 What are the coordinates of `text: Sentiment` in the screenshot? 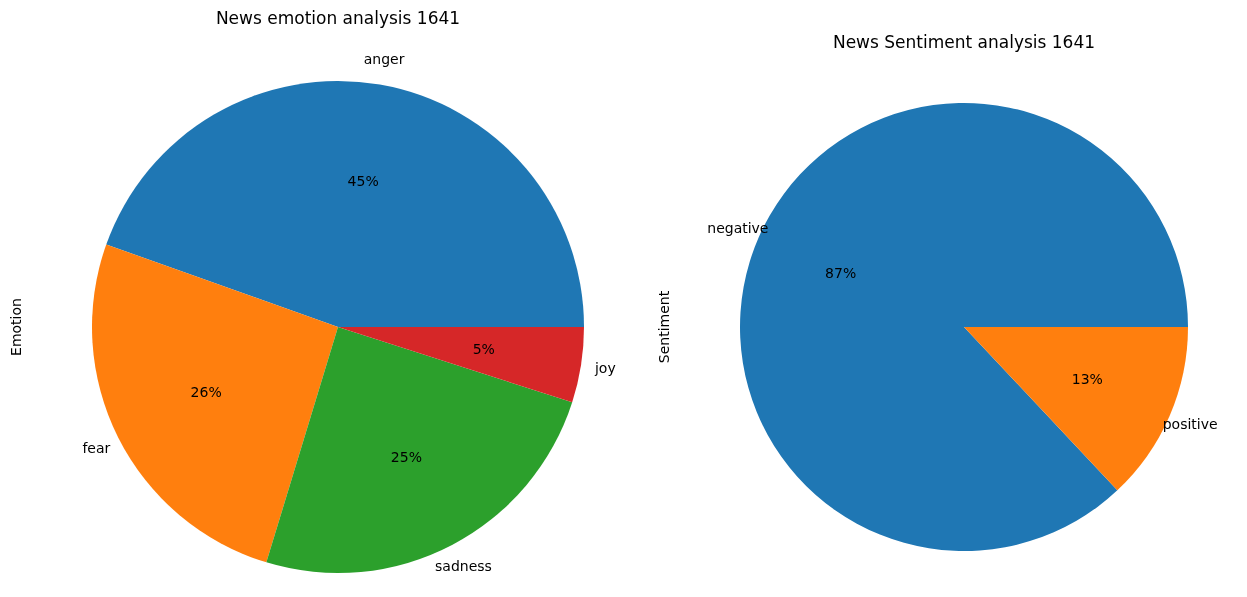 It's located at (664, 327).